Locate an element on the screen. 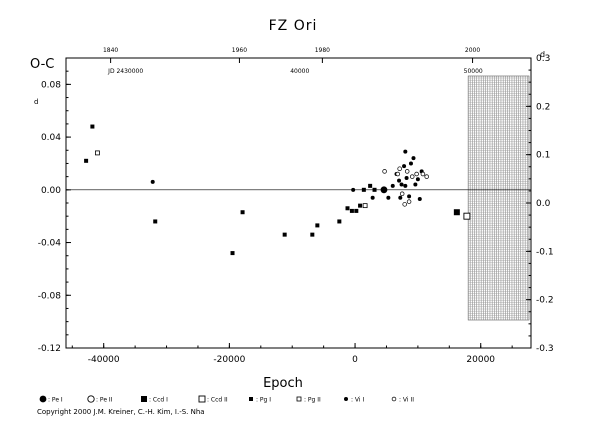 This screenshot has width=590, height=425. x-axis-label: Epoch is located at coordinates (283, 383).